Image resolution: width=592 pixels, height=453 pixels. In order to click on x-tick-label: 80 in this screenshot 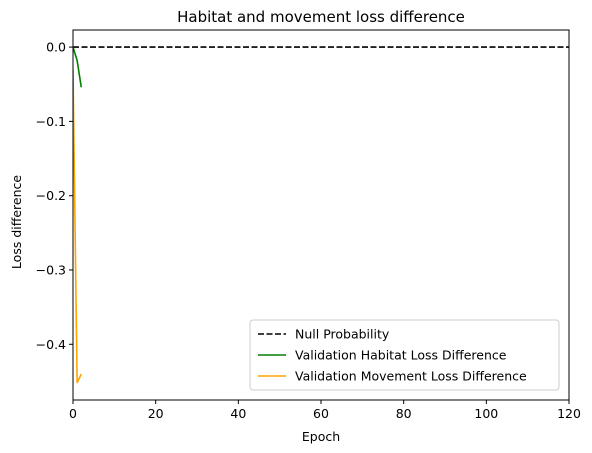, I will do `click(404, 413)`.